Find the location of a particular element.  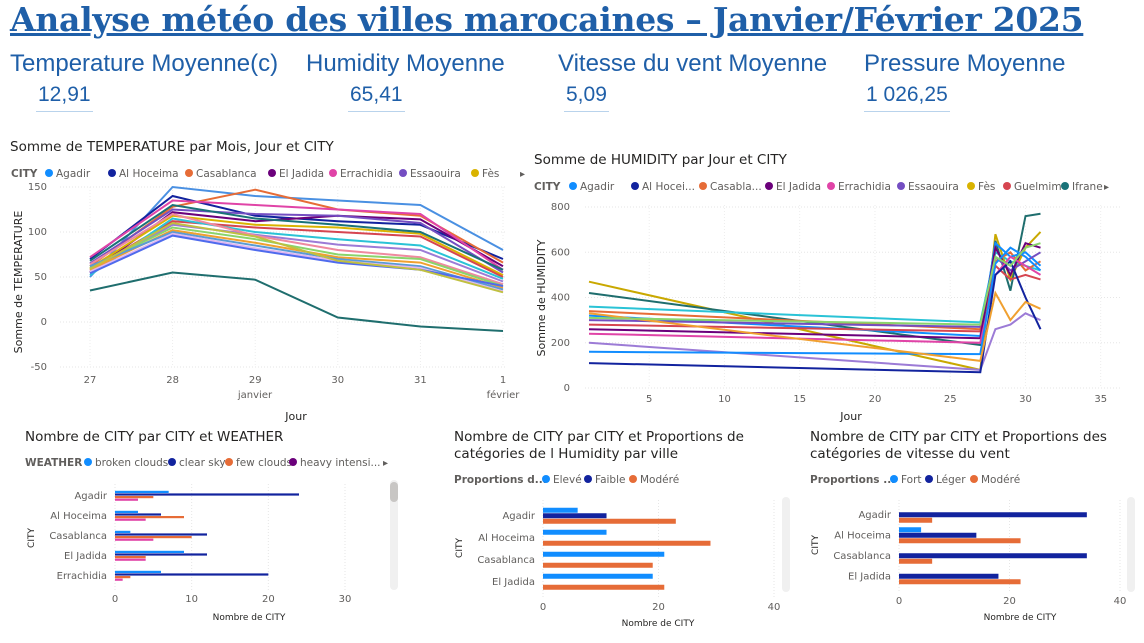

legend-item-label: Fort is located at coordinates (911, 480).